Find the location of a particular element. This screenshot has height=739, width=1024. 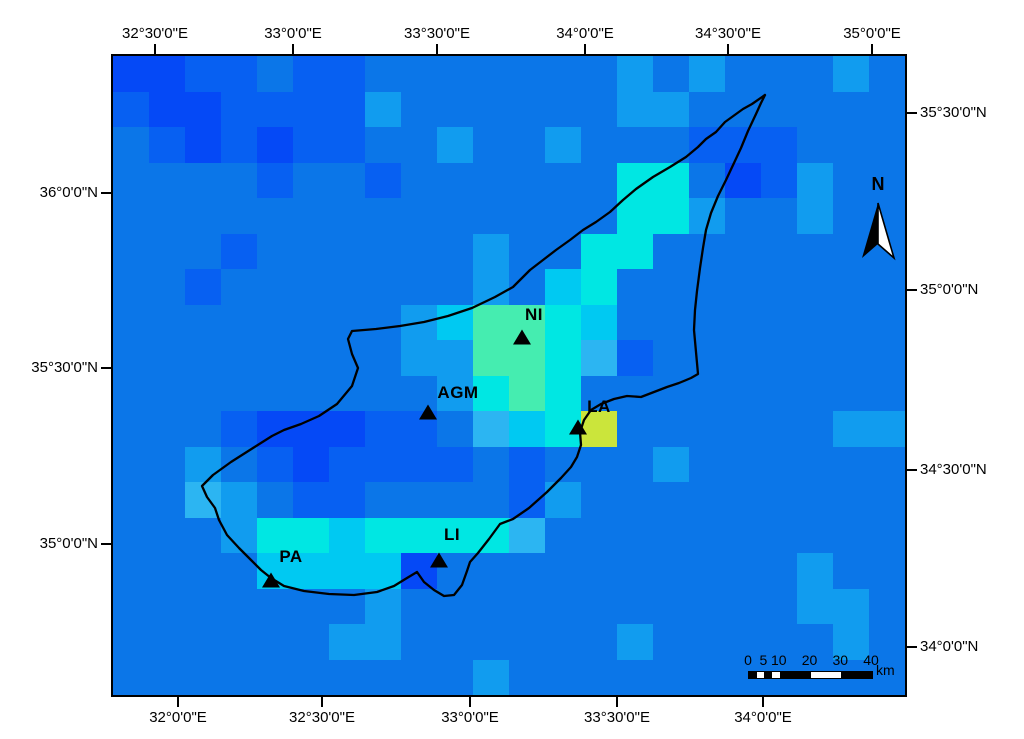

axis-label-top: 35°0'0"E is located at coordinates (872, 33).